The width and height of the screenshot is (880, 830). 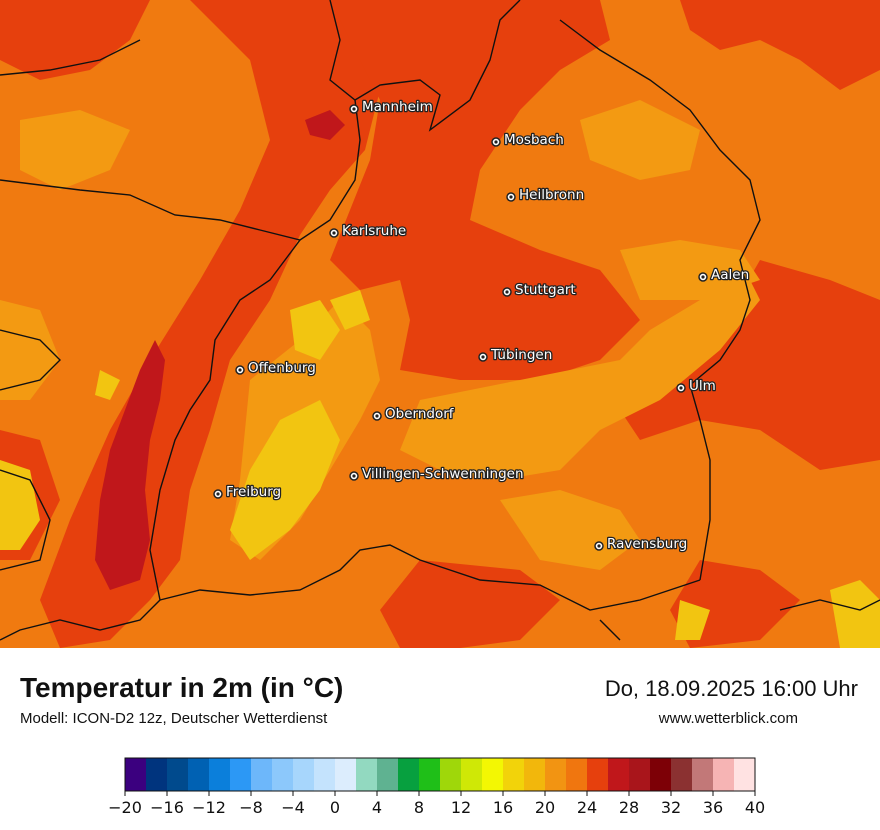 I want to click on legend-tick-label: 28, so click(x=629, y=807).